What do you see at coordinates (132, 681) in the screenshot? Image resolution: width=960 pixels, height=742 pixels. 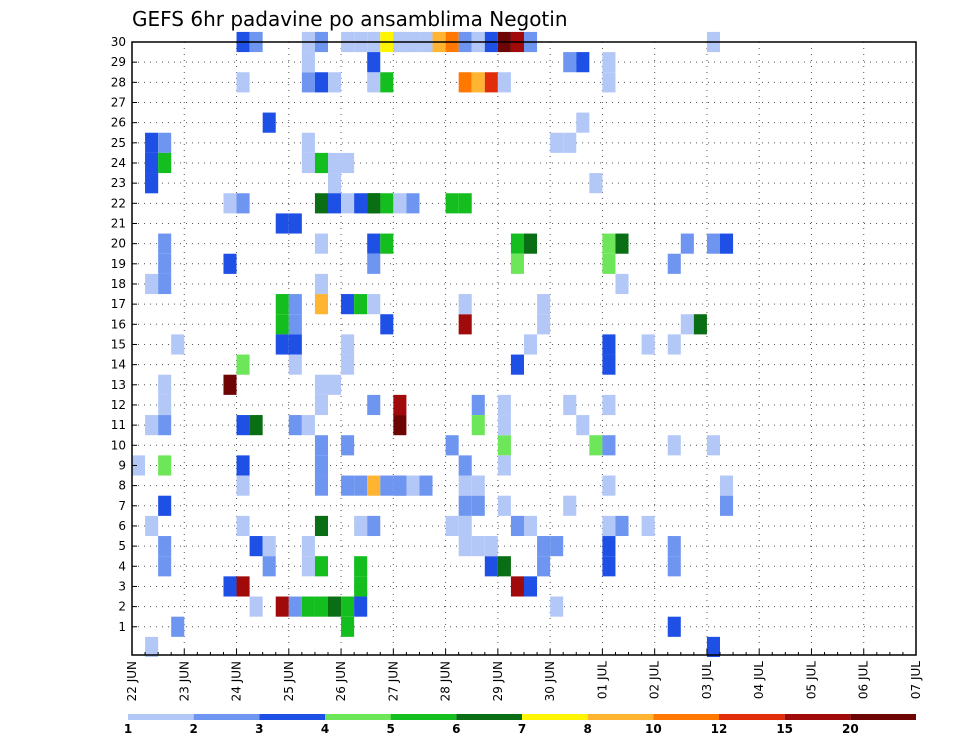 I see `x-tick-label: 22 JUN` at bounding box center [132, 681].